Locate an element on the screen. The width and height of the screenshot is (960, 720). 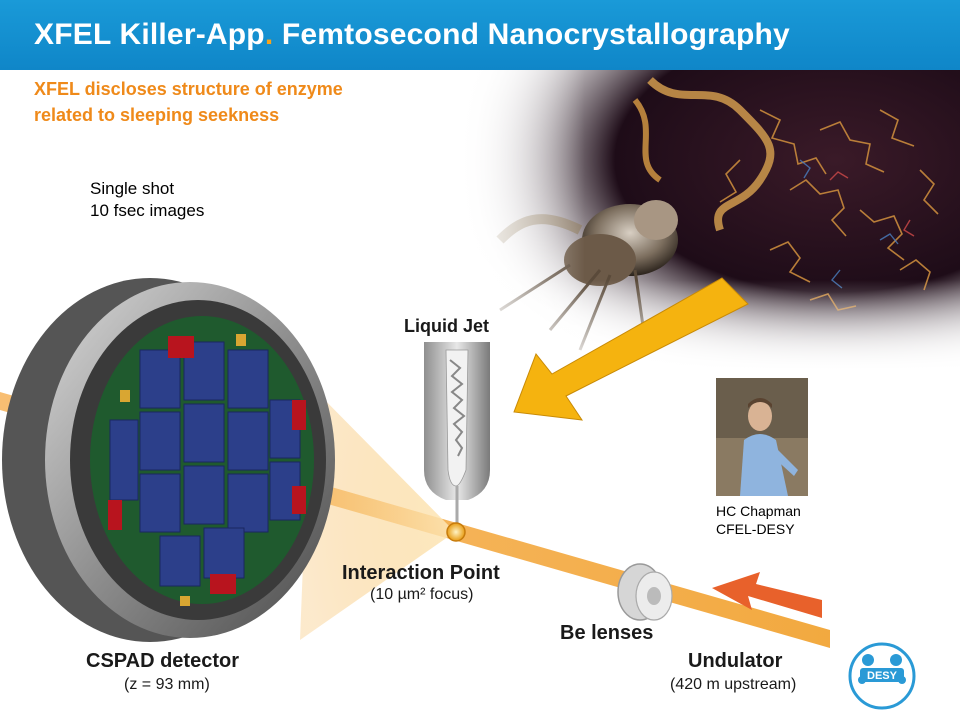
desy-logo: DESY is located at coordinates (882, 676).